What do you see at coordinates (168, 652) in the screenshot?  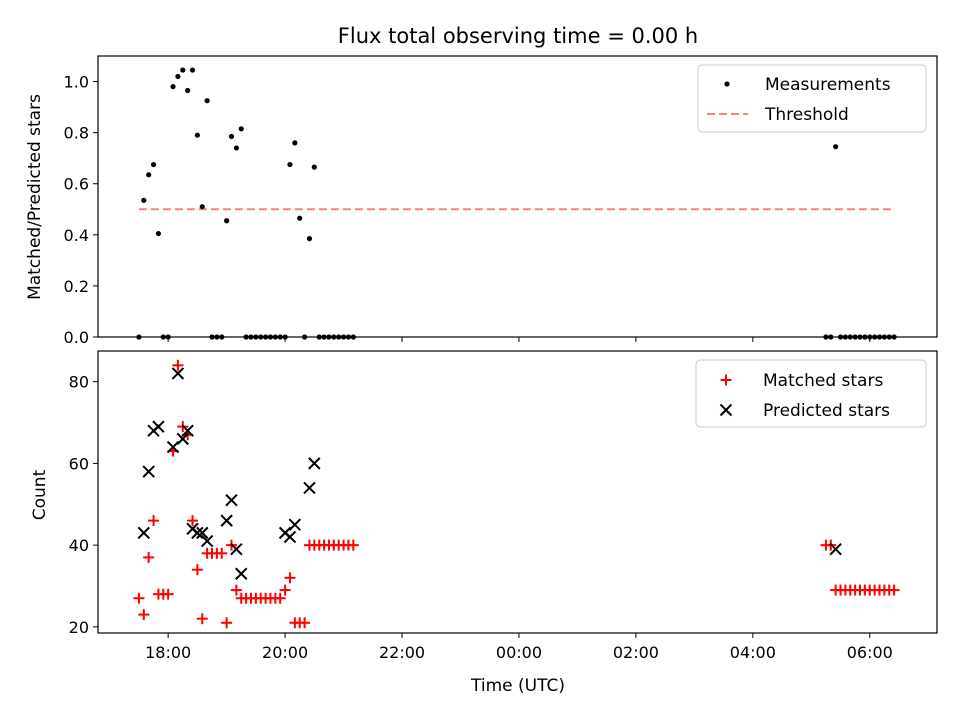 I see `xtick-label: 18:00` at bounding box center [168, 652].